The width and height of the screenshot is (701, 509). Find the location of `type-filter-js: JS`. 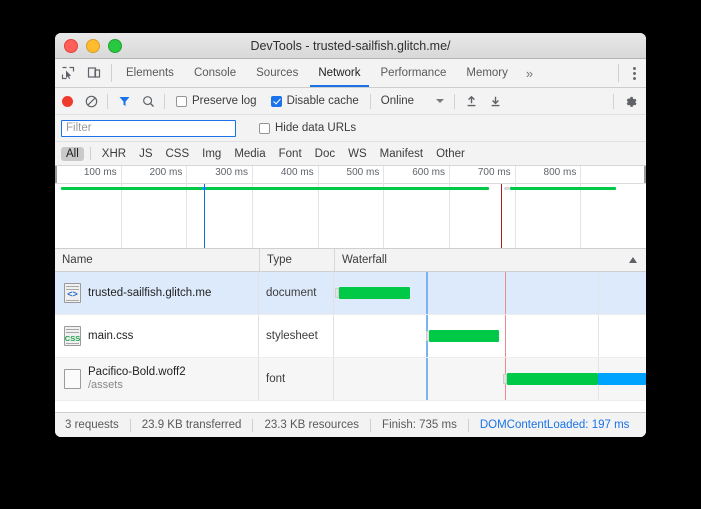

type-filter-js: JS is located at coordinates (146, 153).